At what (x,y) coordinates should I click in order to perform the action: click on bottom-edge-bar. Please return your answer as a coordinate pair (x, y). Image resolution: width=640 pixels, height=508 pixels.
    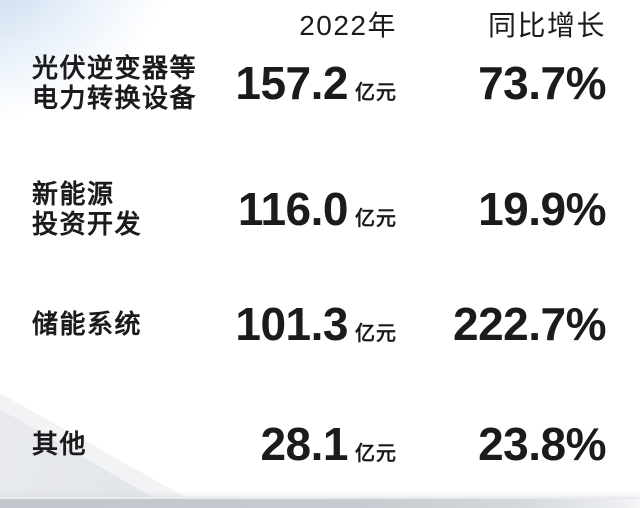
    Looking at the image, I should click on (320, 502).